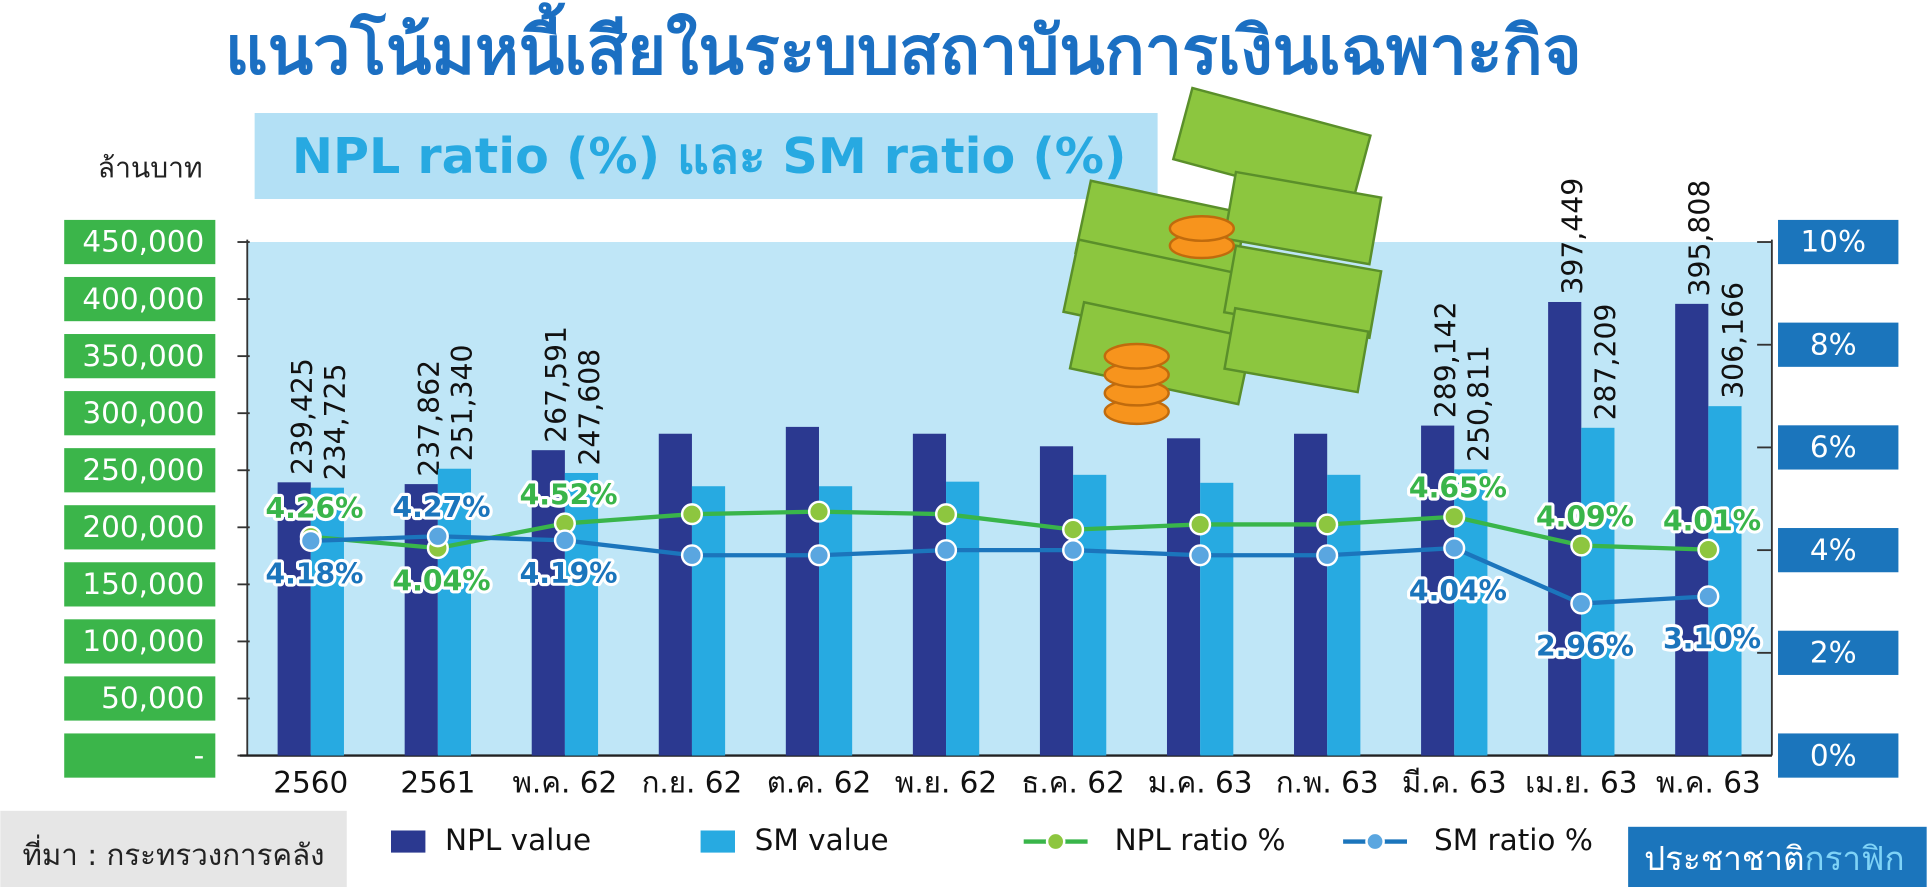  I want to click on x-tick-label: ม.ค. 63, so click(1200, 782).